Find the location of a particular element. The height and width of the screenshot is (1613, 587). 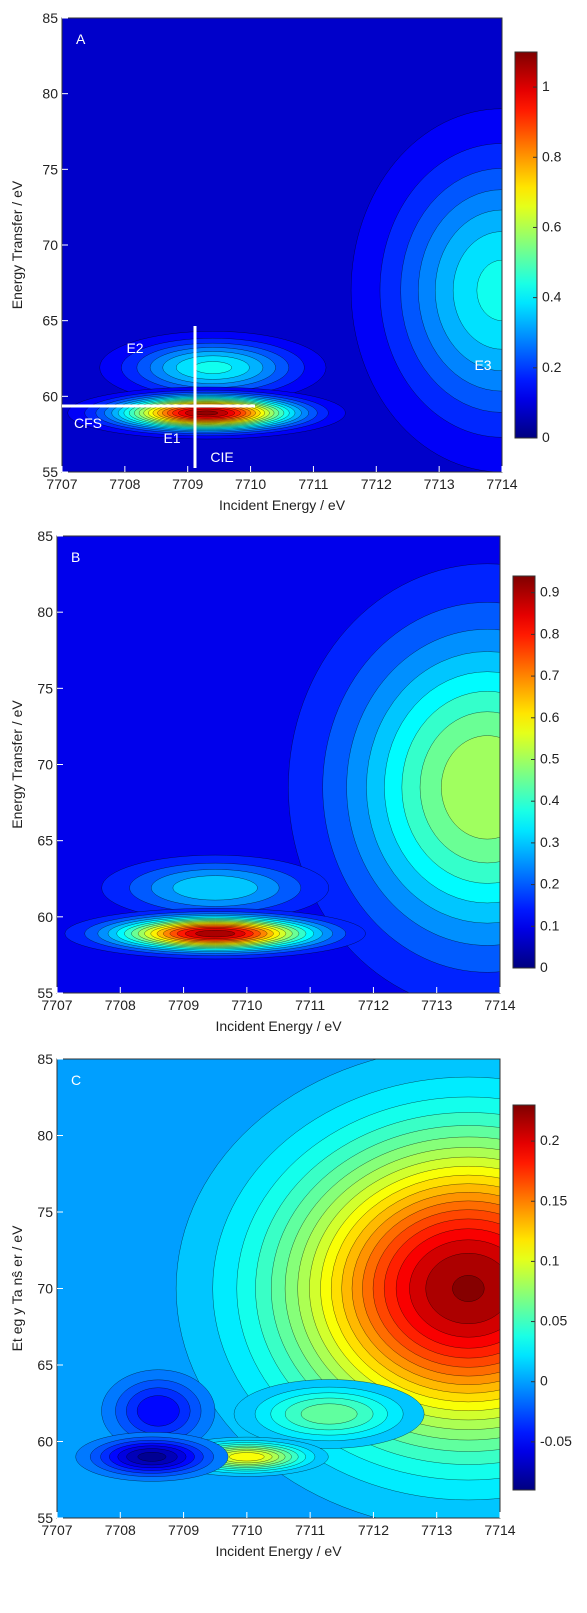

colorbar-tick-label: 0.9 is located at coordinates (550, 592).